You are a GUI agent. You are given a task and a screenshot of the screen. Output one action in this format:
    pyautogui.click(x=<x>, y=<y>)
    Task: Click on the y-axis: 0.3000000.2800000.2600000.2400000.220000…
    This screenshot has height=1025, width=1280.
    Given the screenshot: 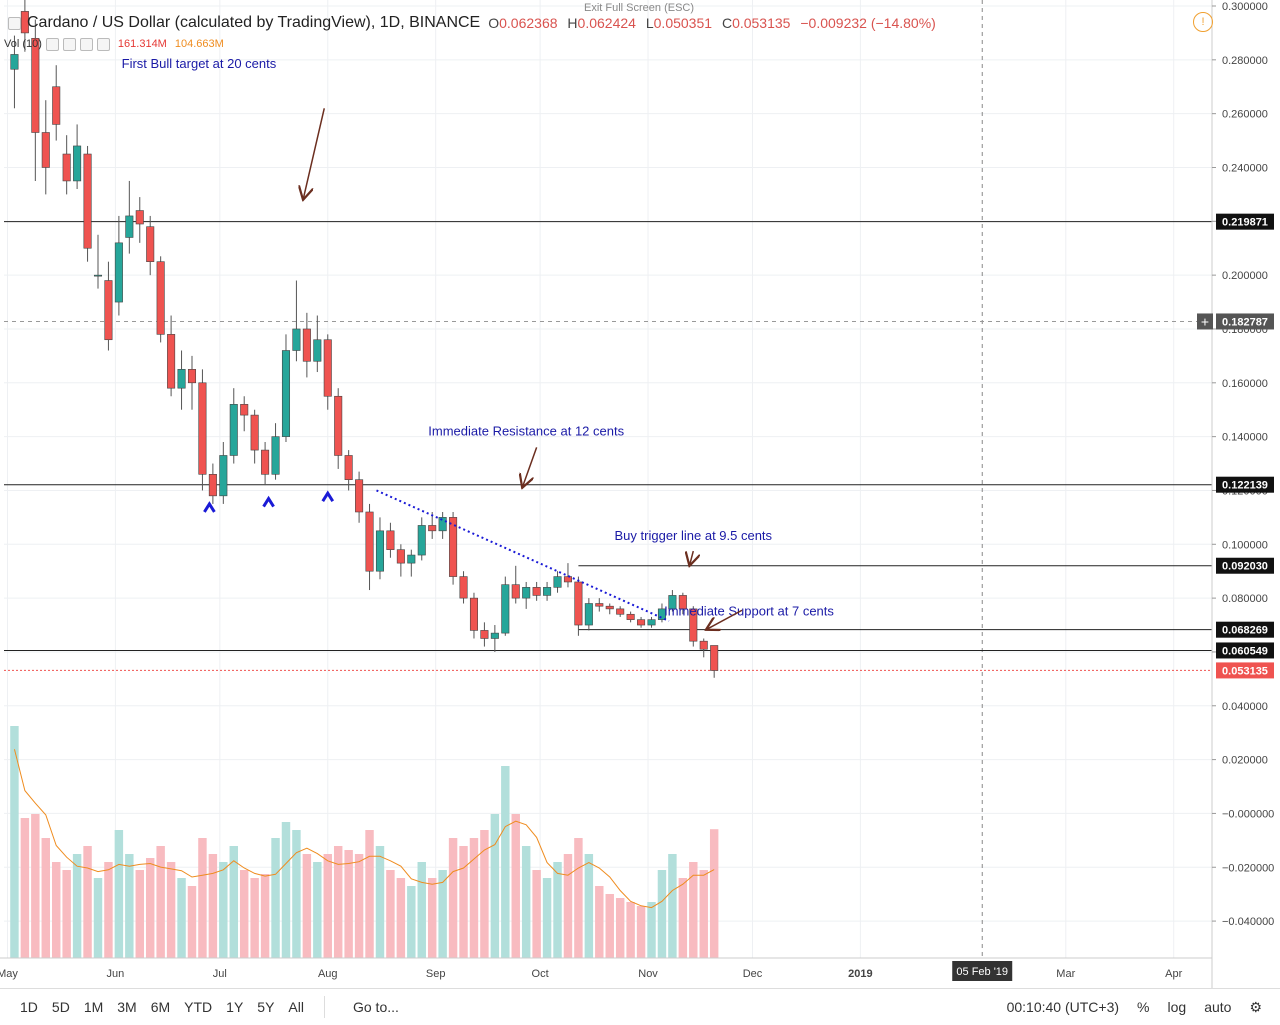 What is the action you would take?
    pyautogui.click(x=1238, y=494)
    